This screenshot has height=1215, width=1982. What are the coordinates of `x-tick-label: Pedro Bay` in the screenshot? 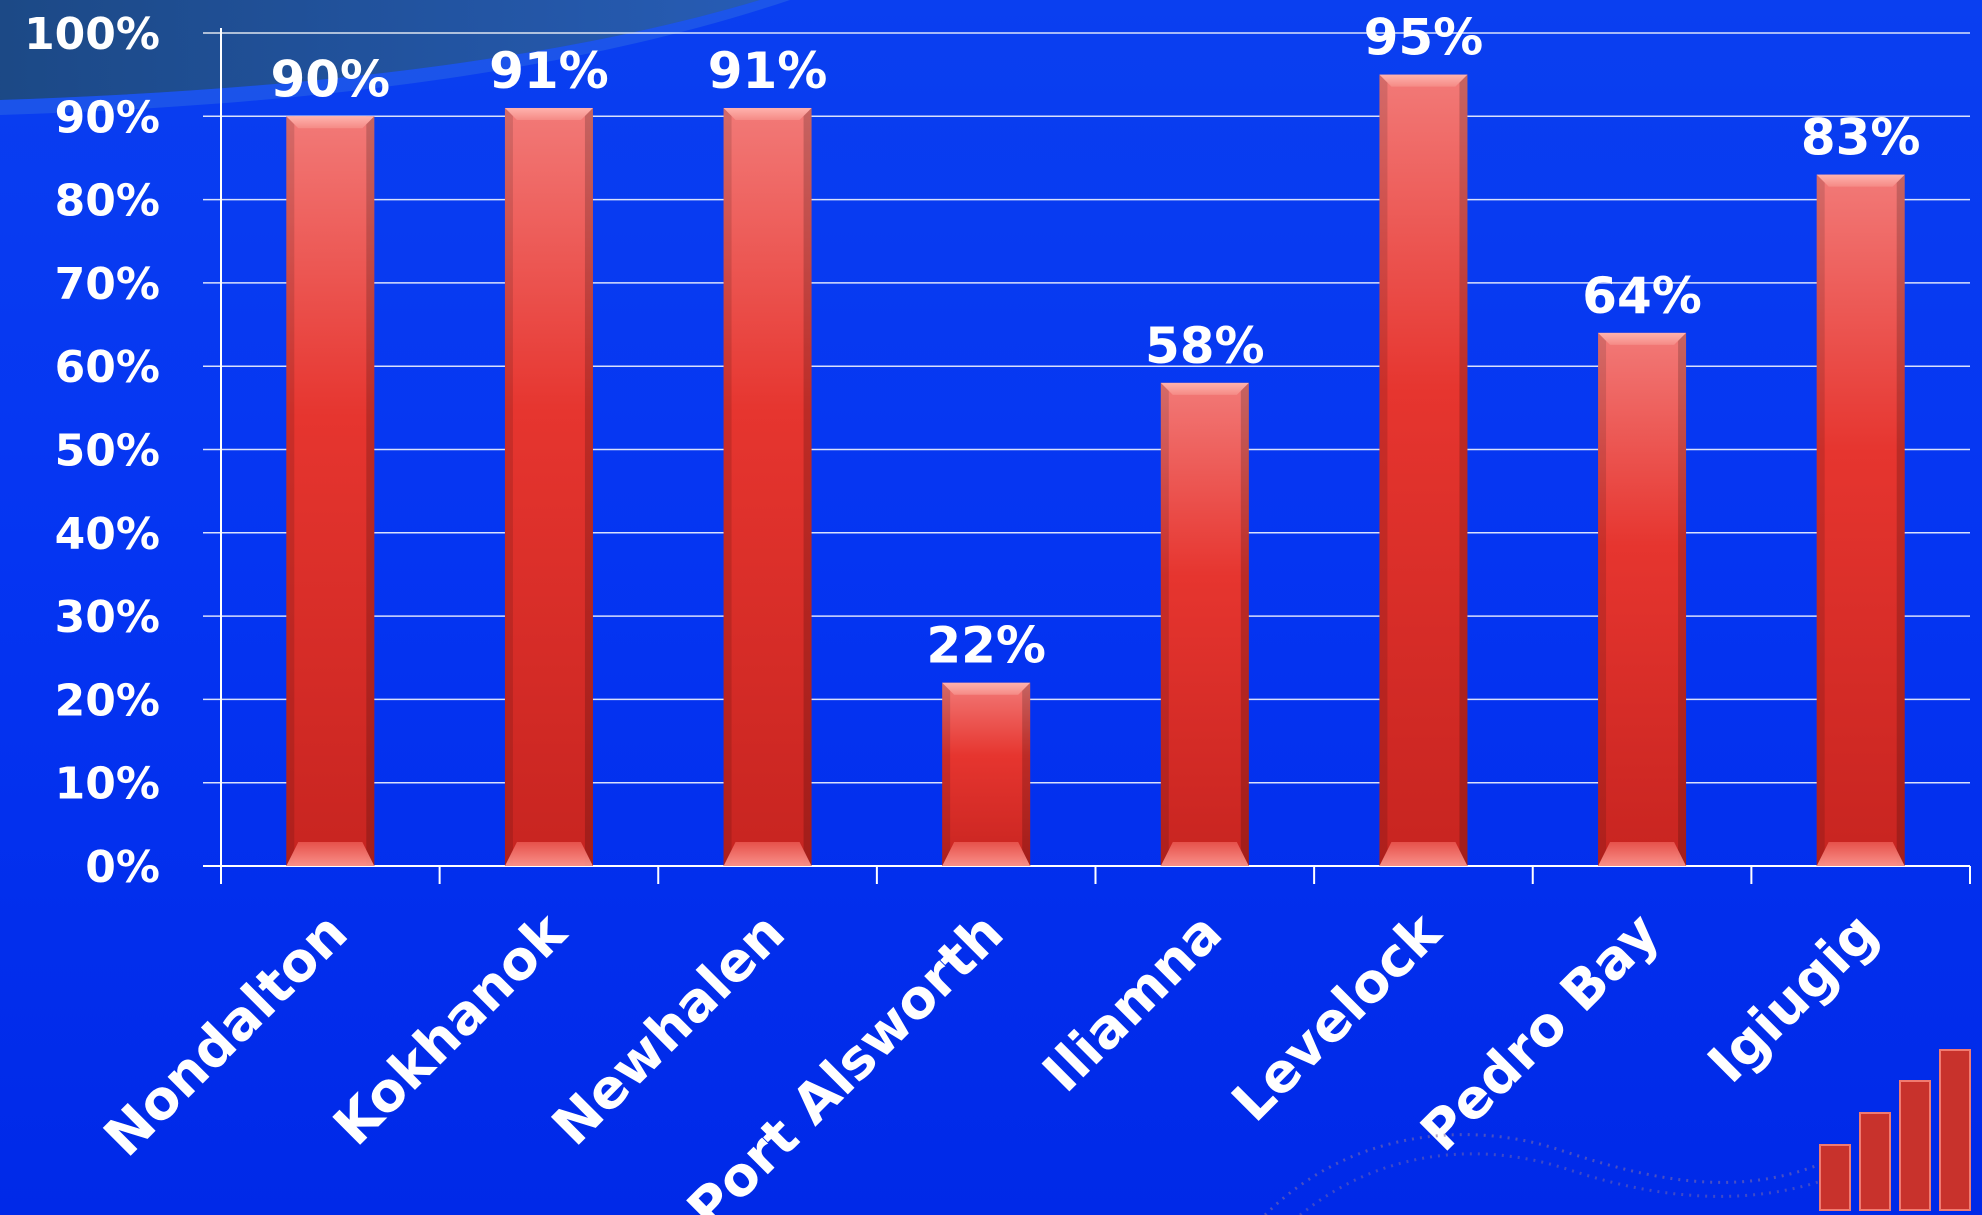 It's located at (1540, 1032).